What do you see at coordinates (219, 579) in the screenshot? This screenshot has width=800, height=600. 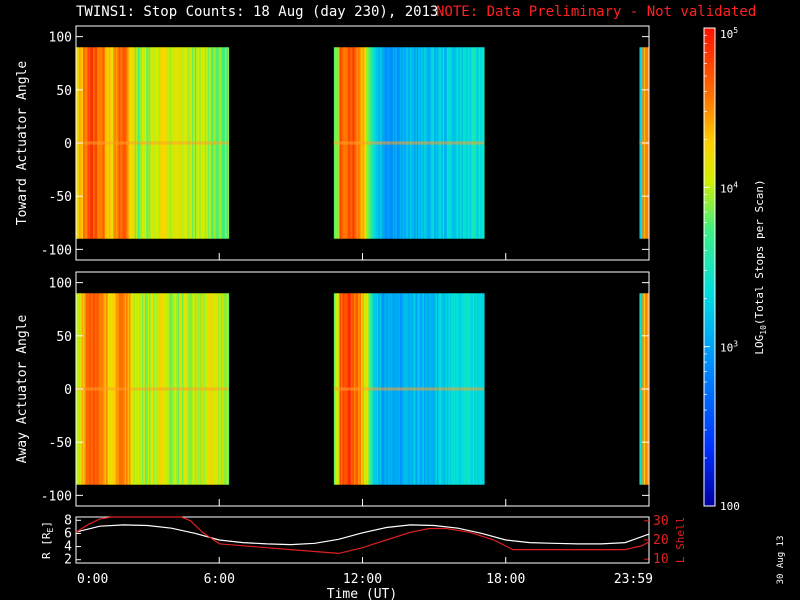 I see `time-tick-label: 6:00` at bounding box center [219, 579].